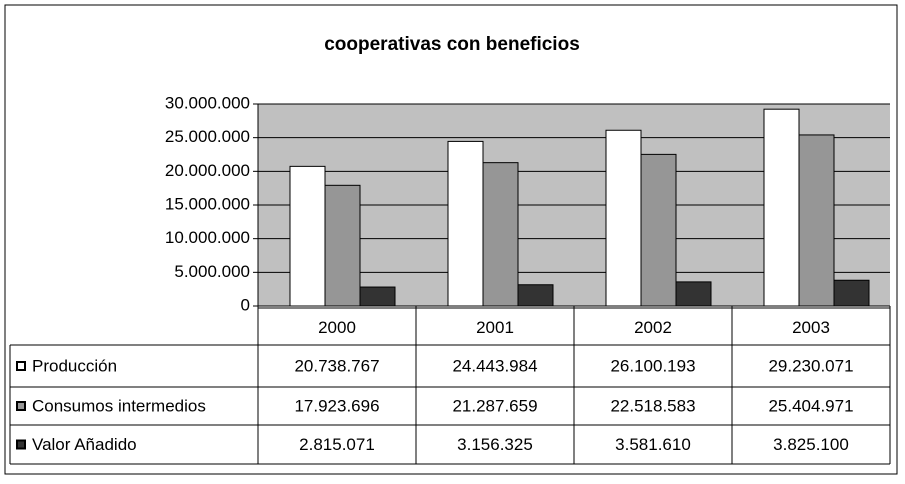  Describe the element at coordinates (495, 327) in the screenshot. I see `x-tick-label: 2001` at that location.